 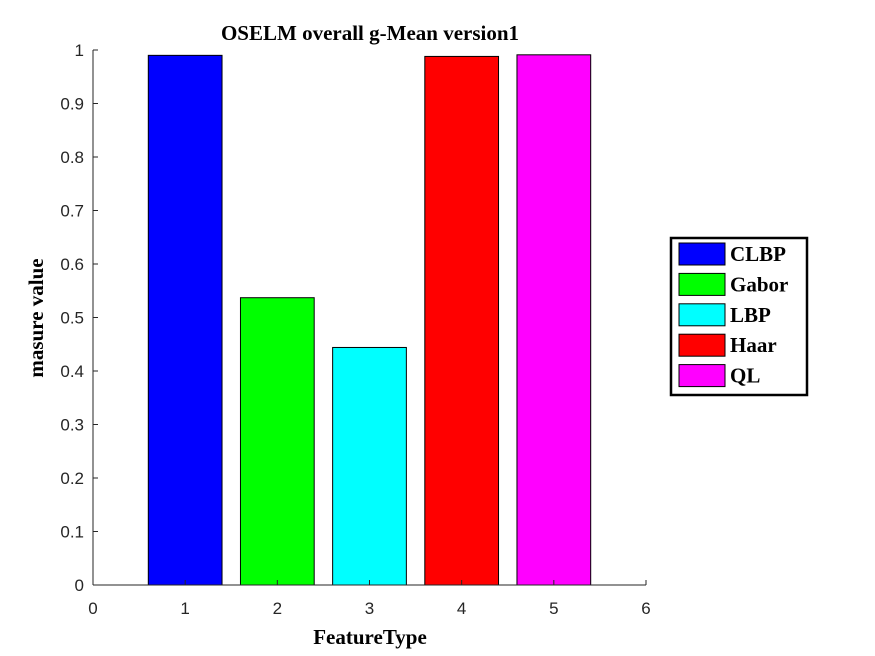 What do you see at coordinates (277, 608) in the screenshot?
I see `x-tick-label: 2` at bounding box center [277, 608].